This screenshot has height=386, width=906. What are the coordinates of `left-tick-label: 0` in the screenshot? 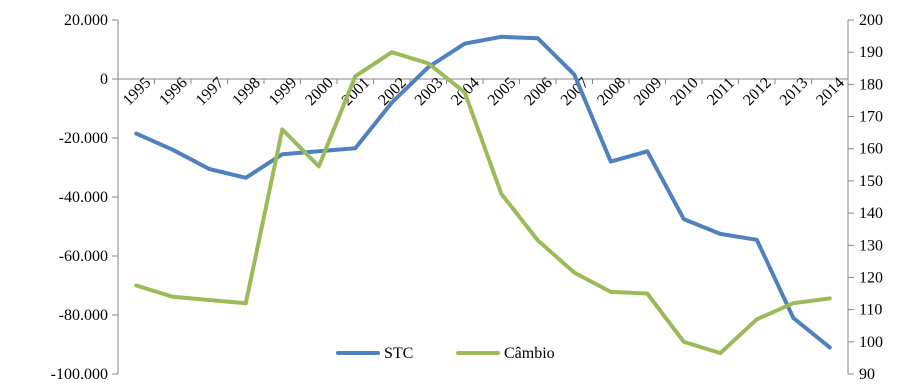 It's located at (104, 79).